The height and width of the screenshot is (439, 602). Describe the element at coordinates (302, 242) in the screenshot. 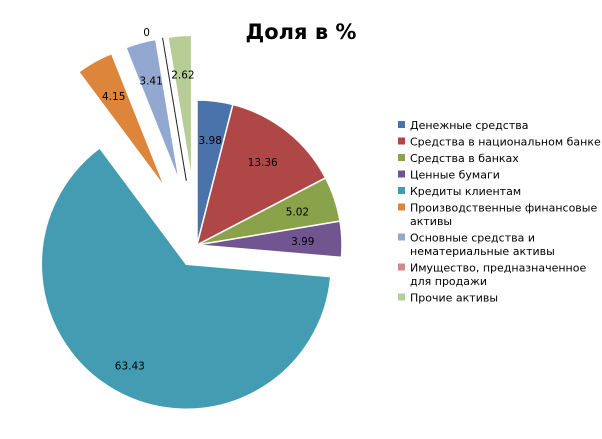

I see `slice-4-label: 3.99` at that location.